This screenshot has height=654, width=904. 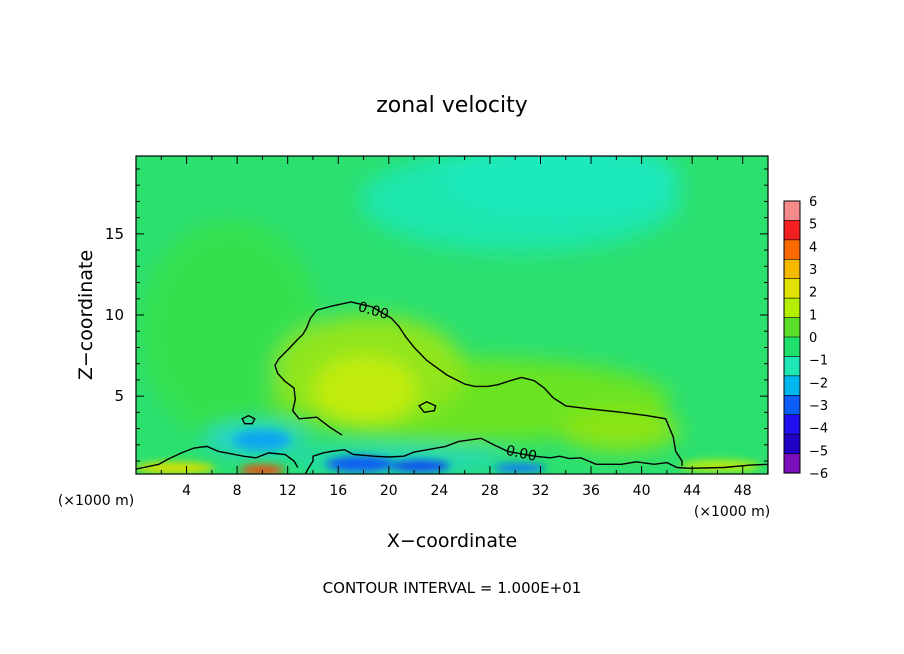 I want to click on colorbar-label: −6, so click(x=818, y=474).